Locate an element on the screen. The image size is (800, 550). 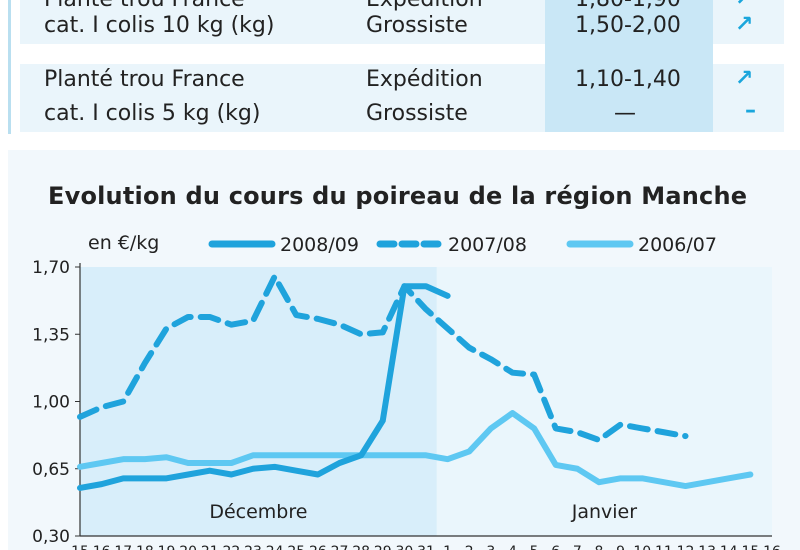
y-tick-label: 0,65 is located at coordinates (51, 470).